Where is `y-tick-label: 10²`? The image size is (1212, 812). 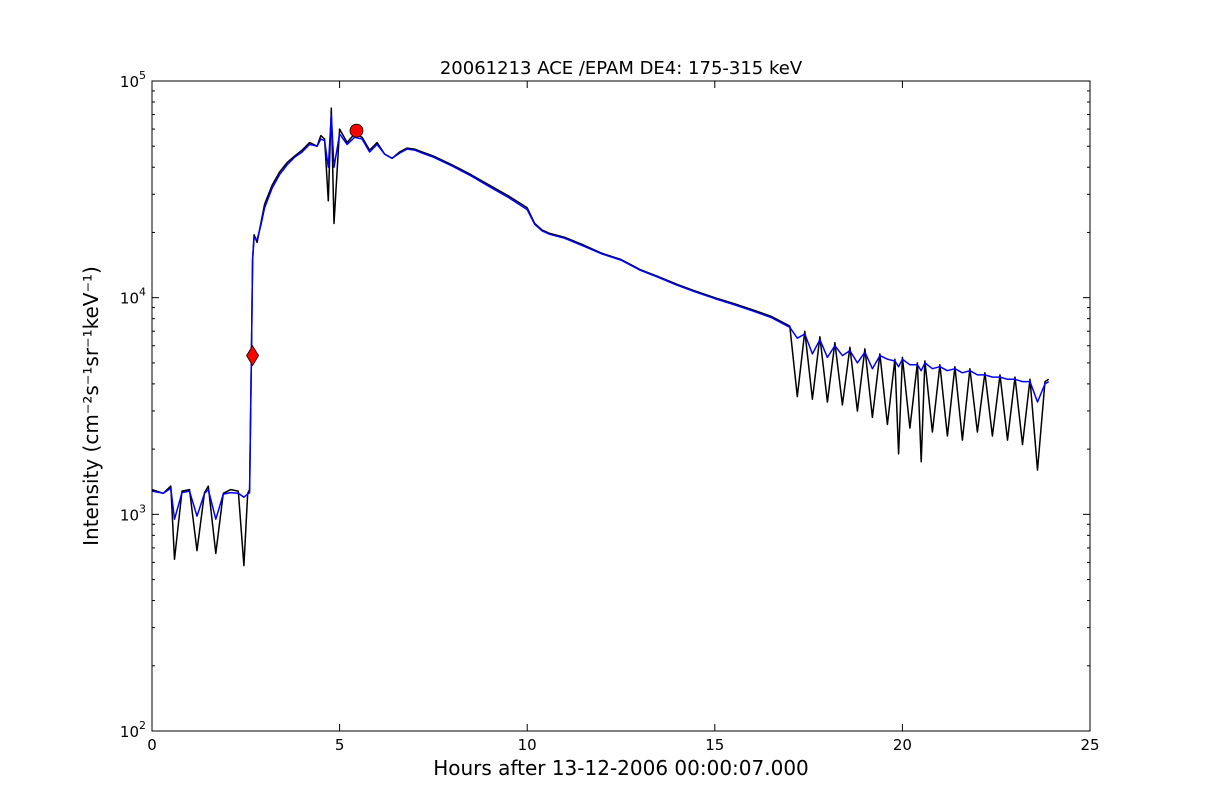 y-tick-label: 10² is located at coordinates (133, 730).